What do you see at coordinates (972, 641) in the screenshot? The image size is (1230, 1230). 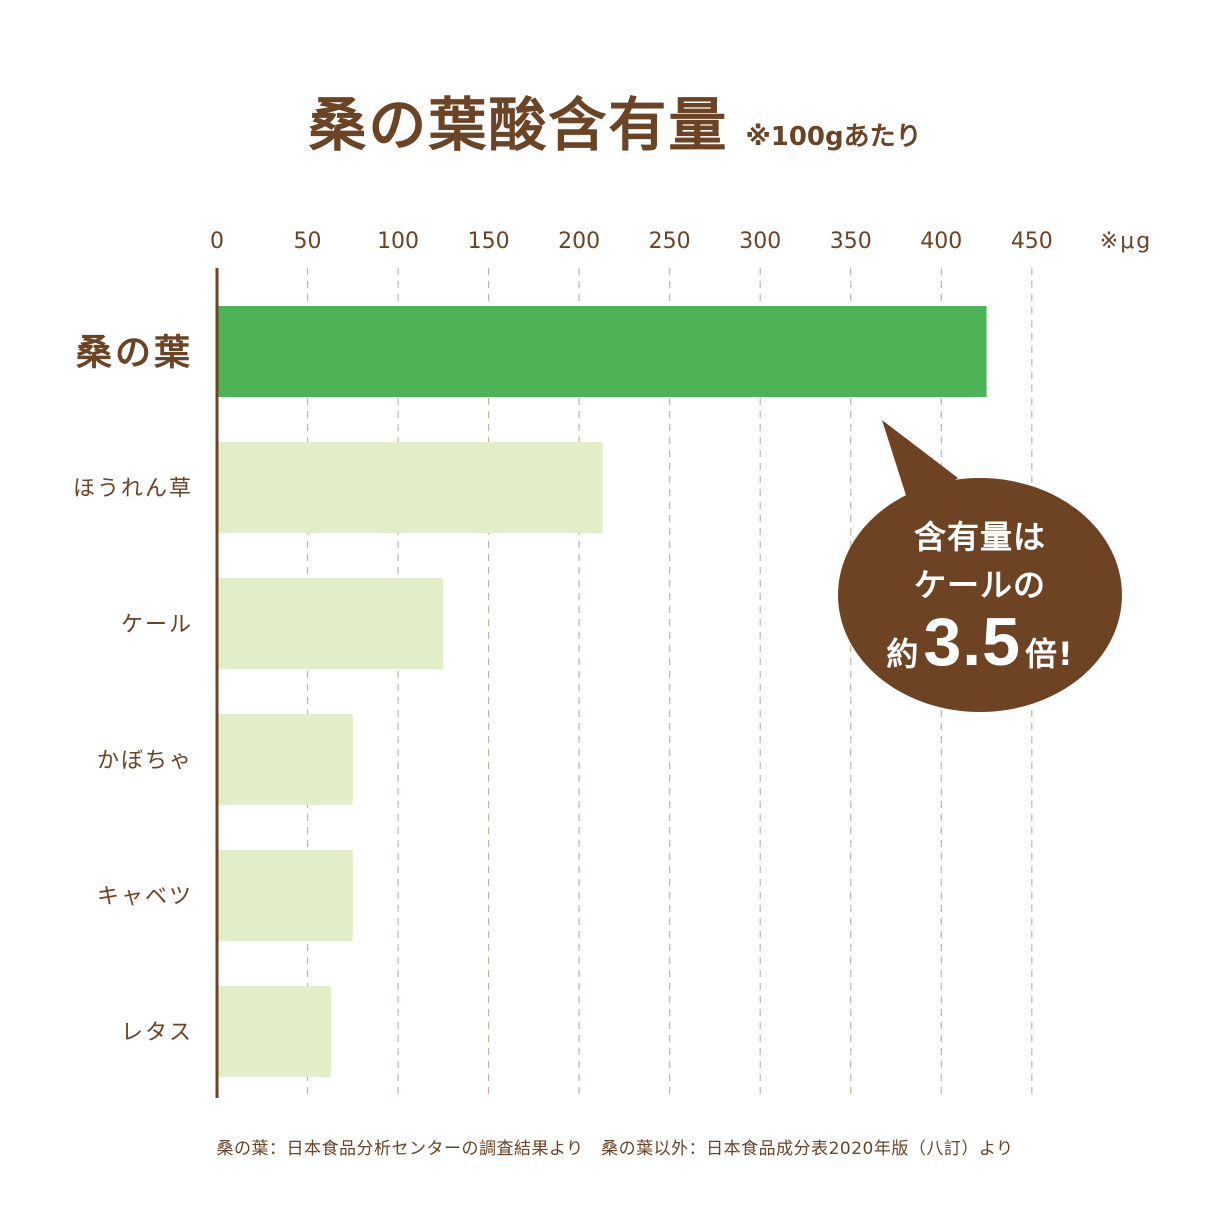 I see `callout-number: 3.5` at bounding box center [972, 641].